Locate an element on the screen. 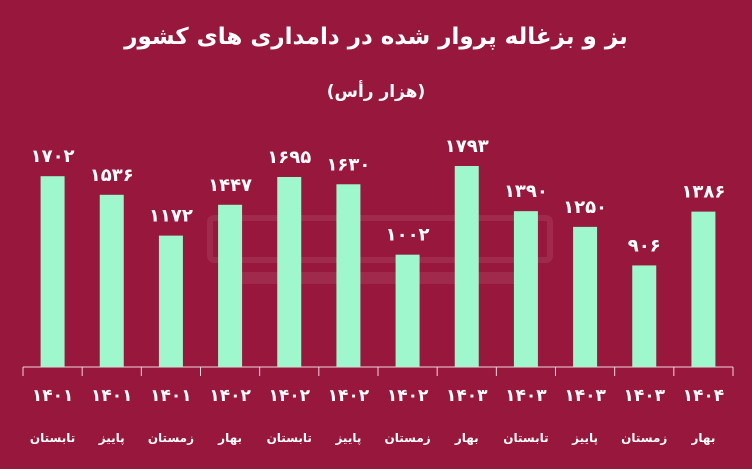  data-label: ۱۳۹۰ is located at coordinates (526, 191).